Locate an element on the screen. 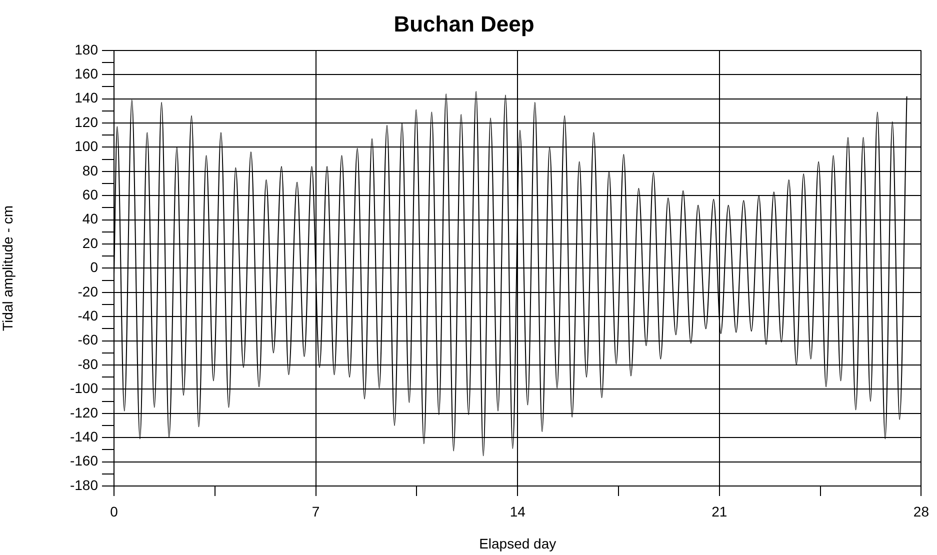 The image size is (937, 555). x-tick-label: 14 is located at coordinates (518, 511).